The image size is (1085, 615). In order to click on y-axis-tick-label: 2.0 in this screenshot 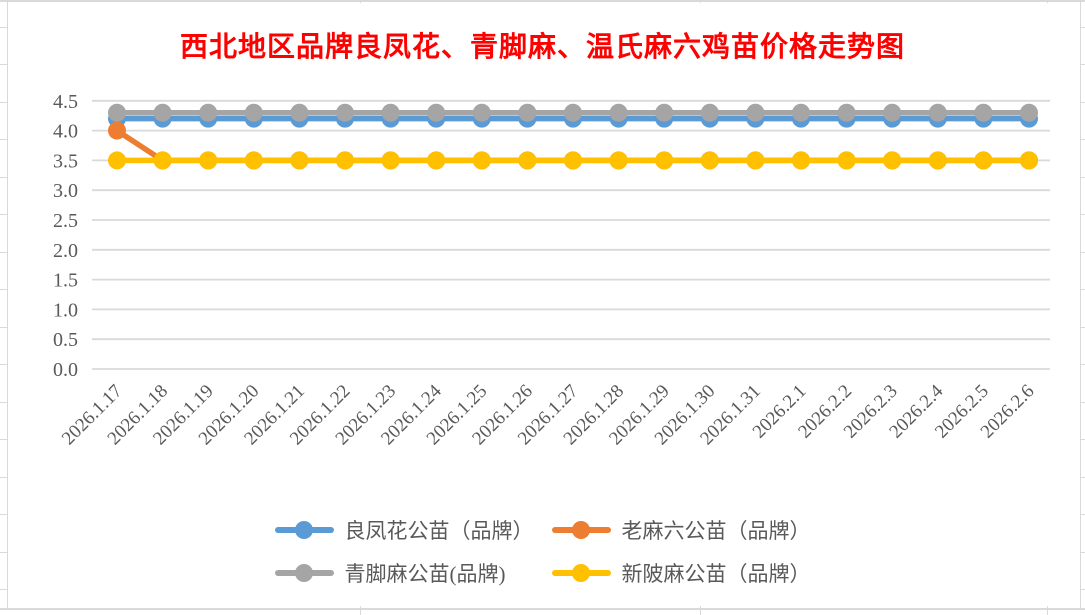, I will do `click(65, 251)`.